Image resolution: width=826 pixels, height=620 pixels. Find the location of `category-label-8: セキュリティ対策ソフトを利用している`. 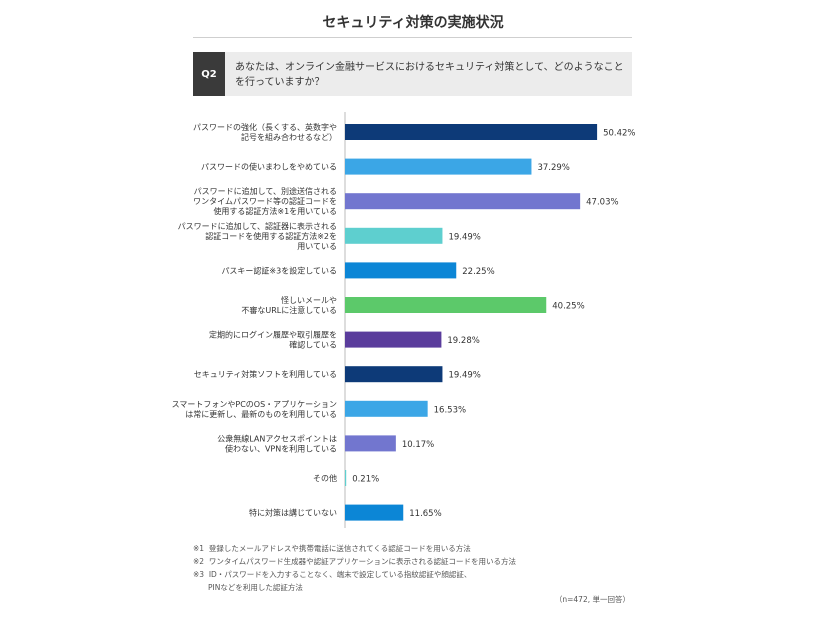

category-label-8: セキュリティ対策ソフトを利用している is located at coordinates (265, 374).